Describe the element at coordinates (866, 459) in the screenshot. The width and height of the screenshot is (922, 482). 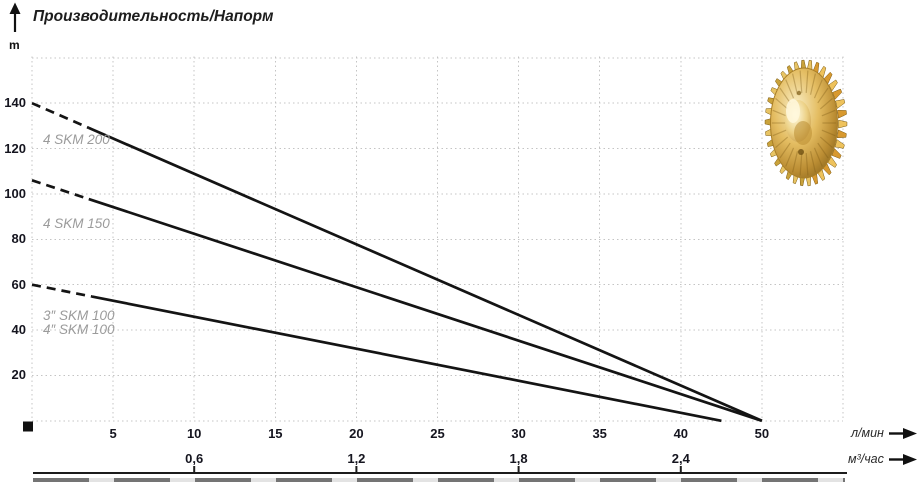
I see `x-axis-unit-m3-hour: м³/час` at that location.